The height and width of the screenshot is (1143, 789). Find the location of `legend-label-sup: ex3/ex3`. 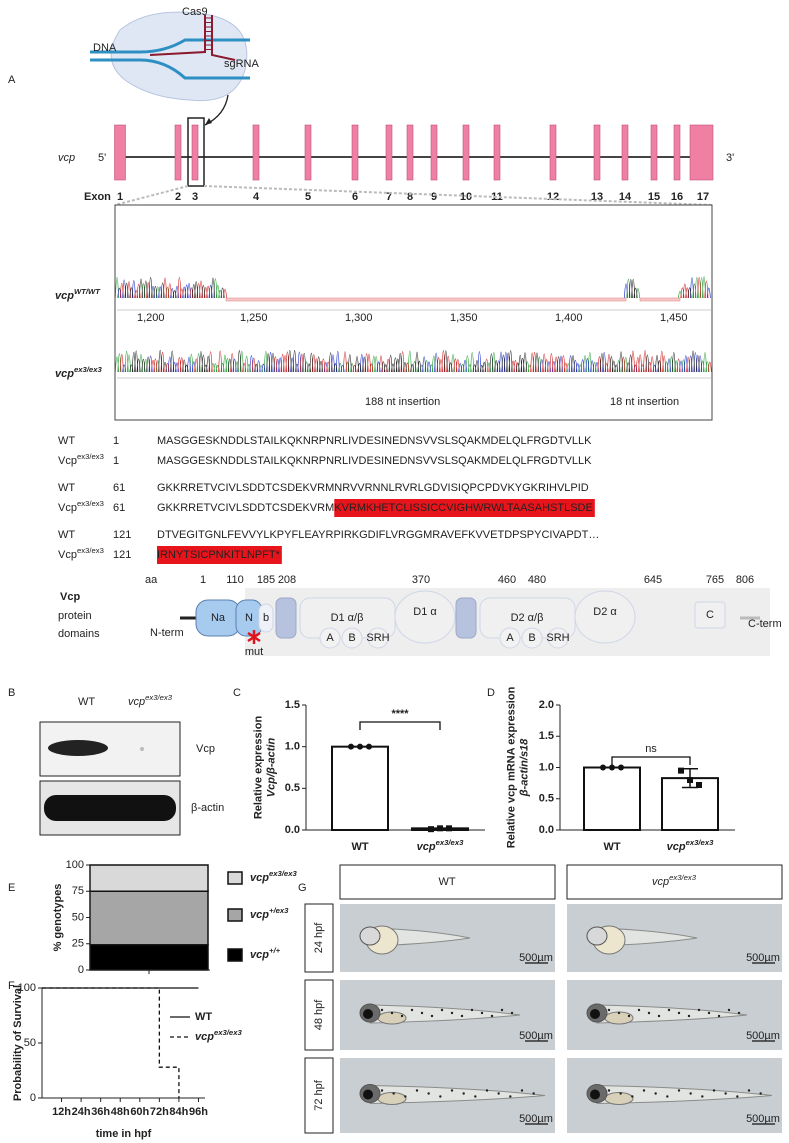

legend-label-sup: ex3/ex3 is located at coordinates (228, 1032).